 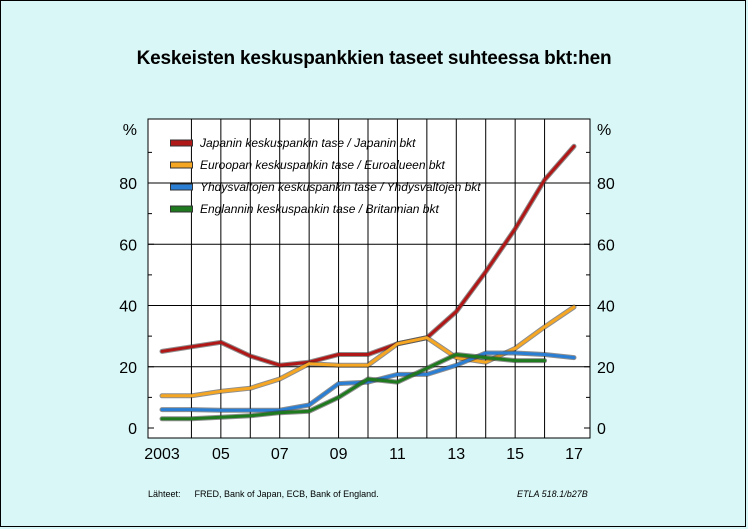 What do you see at coordinates (128, 307) in the screenshot?
I see `y-tick-label-left: 40` at bounding box center [128, 307].